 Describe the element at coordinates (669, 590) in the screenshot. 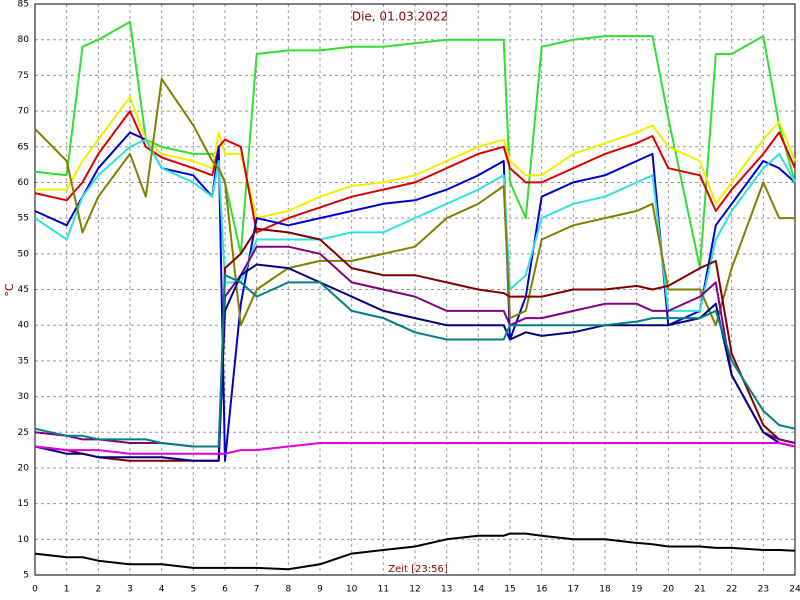

I see `x-tick-label: 20` at that location.